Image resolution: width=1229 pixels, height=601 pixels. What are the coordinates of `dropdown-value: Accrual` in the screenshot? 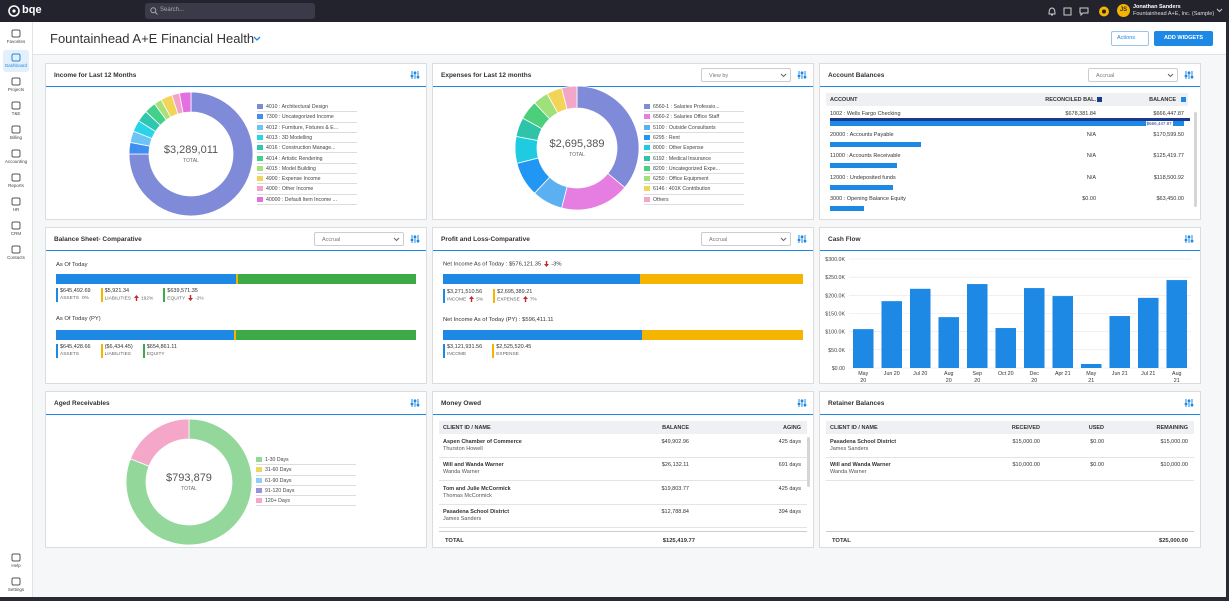 It's located at (331, 239).